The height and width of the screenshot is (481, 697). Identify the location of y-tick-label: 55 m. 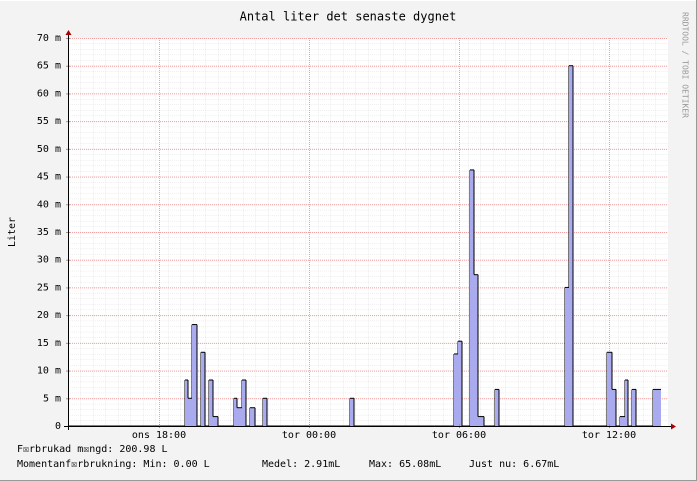
(49, 121).